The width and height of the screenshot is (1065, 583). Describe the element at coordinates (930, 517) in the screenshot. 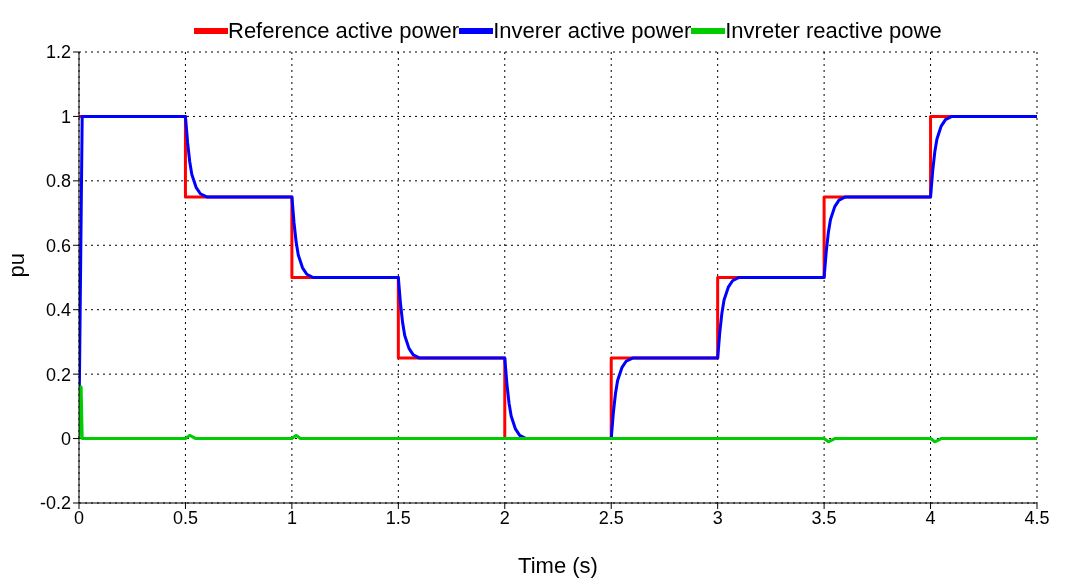

I see `x-tick-label: 4` at that location.